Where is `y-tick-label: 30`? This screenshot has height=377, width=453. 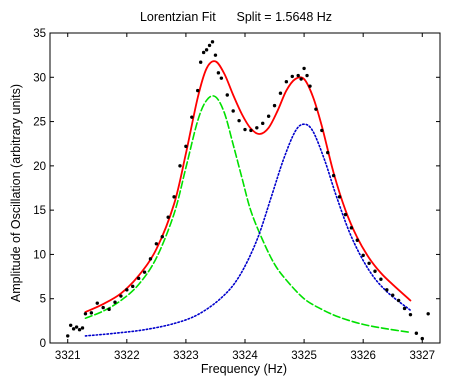
y-tick-label: 30 is located at coordinates (39, 78).